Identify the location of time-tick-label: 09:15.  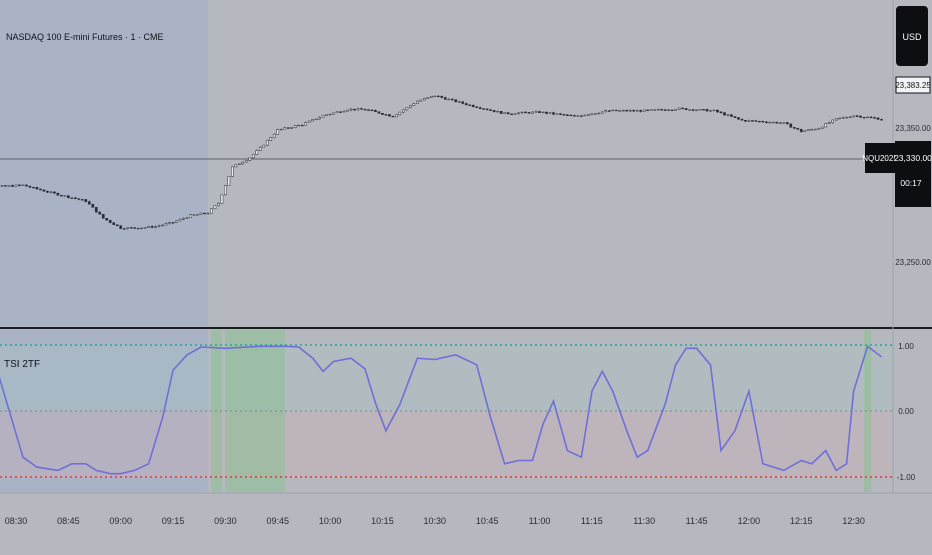
(173, 521).